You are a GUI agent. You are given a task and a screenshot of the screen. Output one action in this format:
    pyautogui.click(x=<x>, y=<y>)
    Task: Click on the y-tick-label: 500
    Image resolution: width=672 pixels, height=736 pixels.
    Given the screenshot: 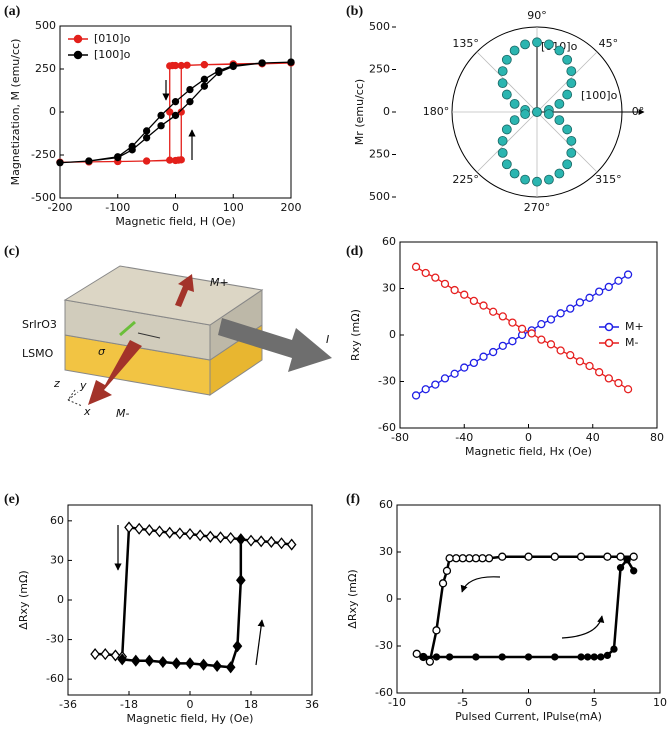 What is the action you would take?
    pyautogui.click(x=45, y=25)
    